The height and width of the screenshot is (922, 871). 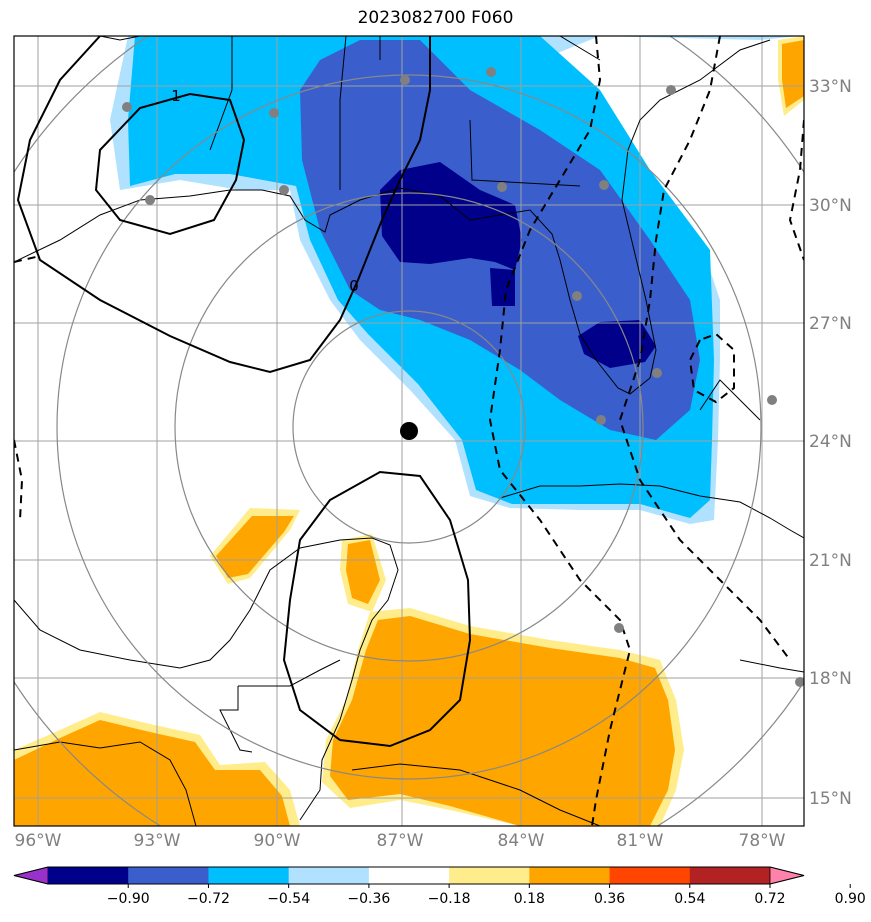 I want to click on contour-label-1: 1, so click(x=176, y=96).